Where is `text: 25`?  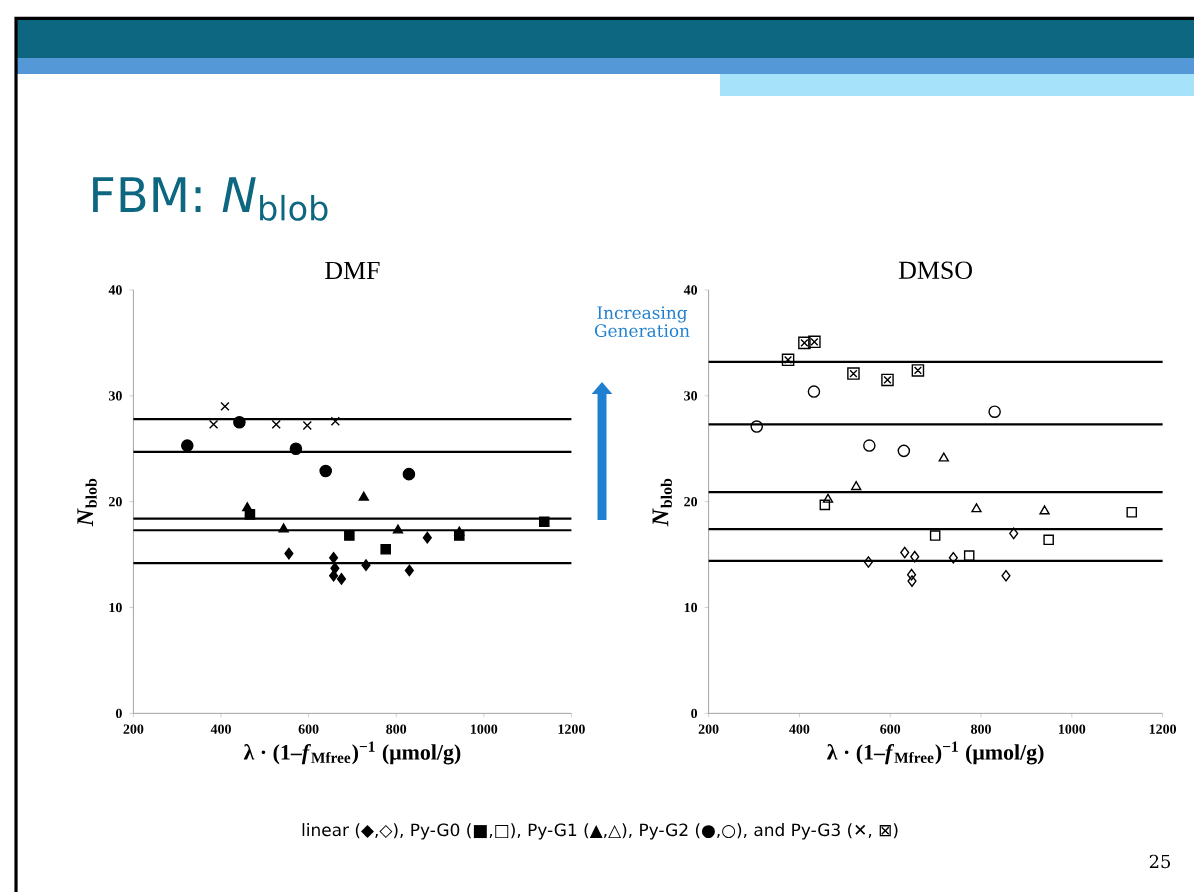 text: 25 is located at coordinates (1160, 861).